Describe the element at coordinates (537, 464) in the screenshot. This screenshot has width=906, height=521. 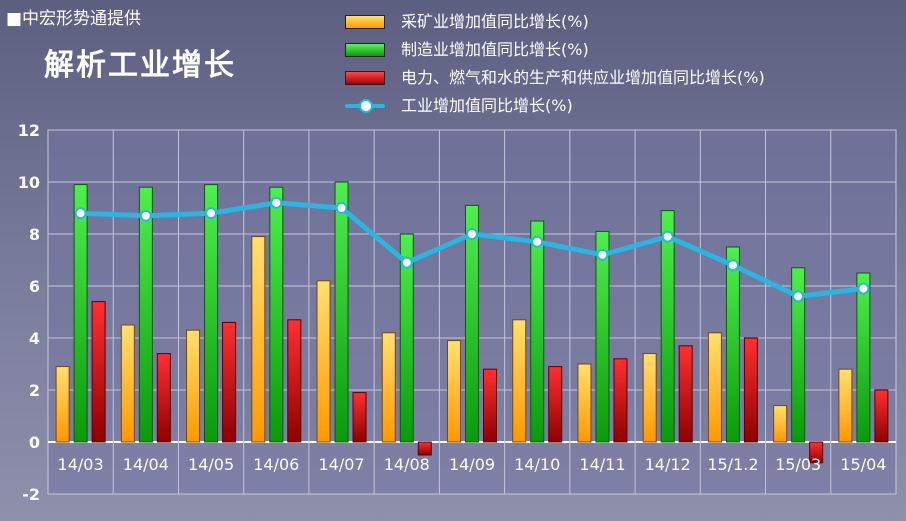
I see `x-tick-label-7: 14/10` at that location.